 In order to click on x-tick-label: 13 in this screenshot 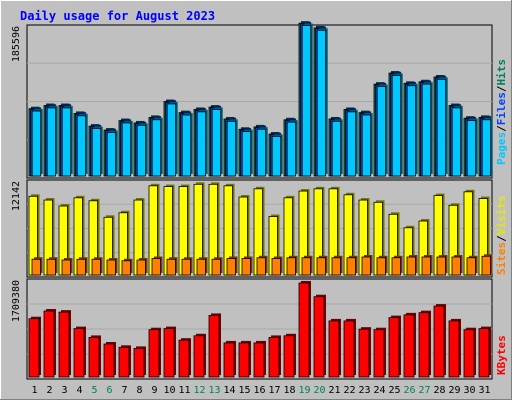, I will do `click(214, 390)`.